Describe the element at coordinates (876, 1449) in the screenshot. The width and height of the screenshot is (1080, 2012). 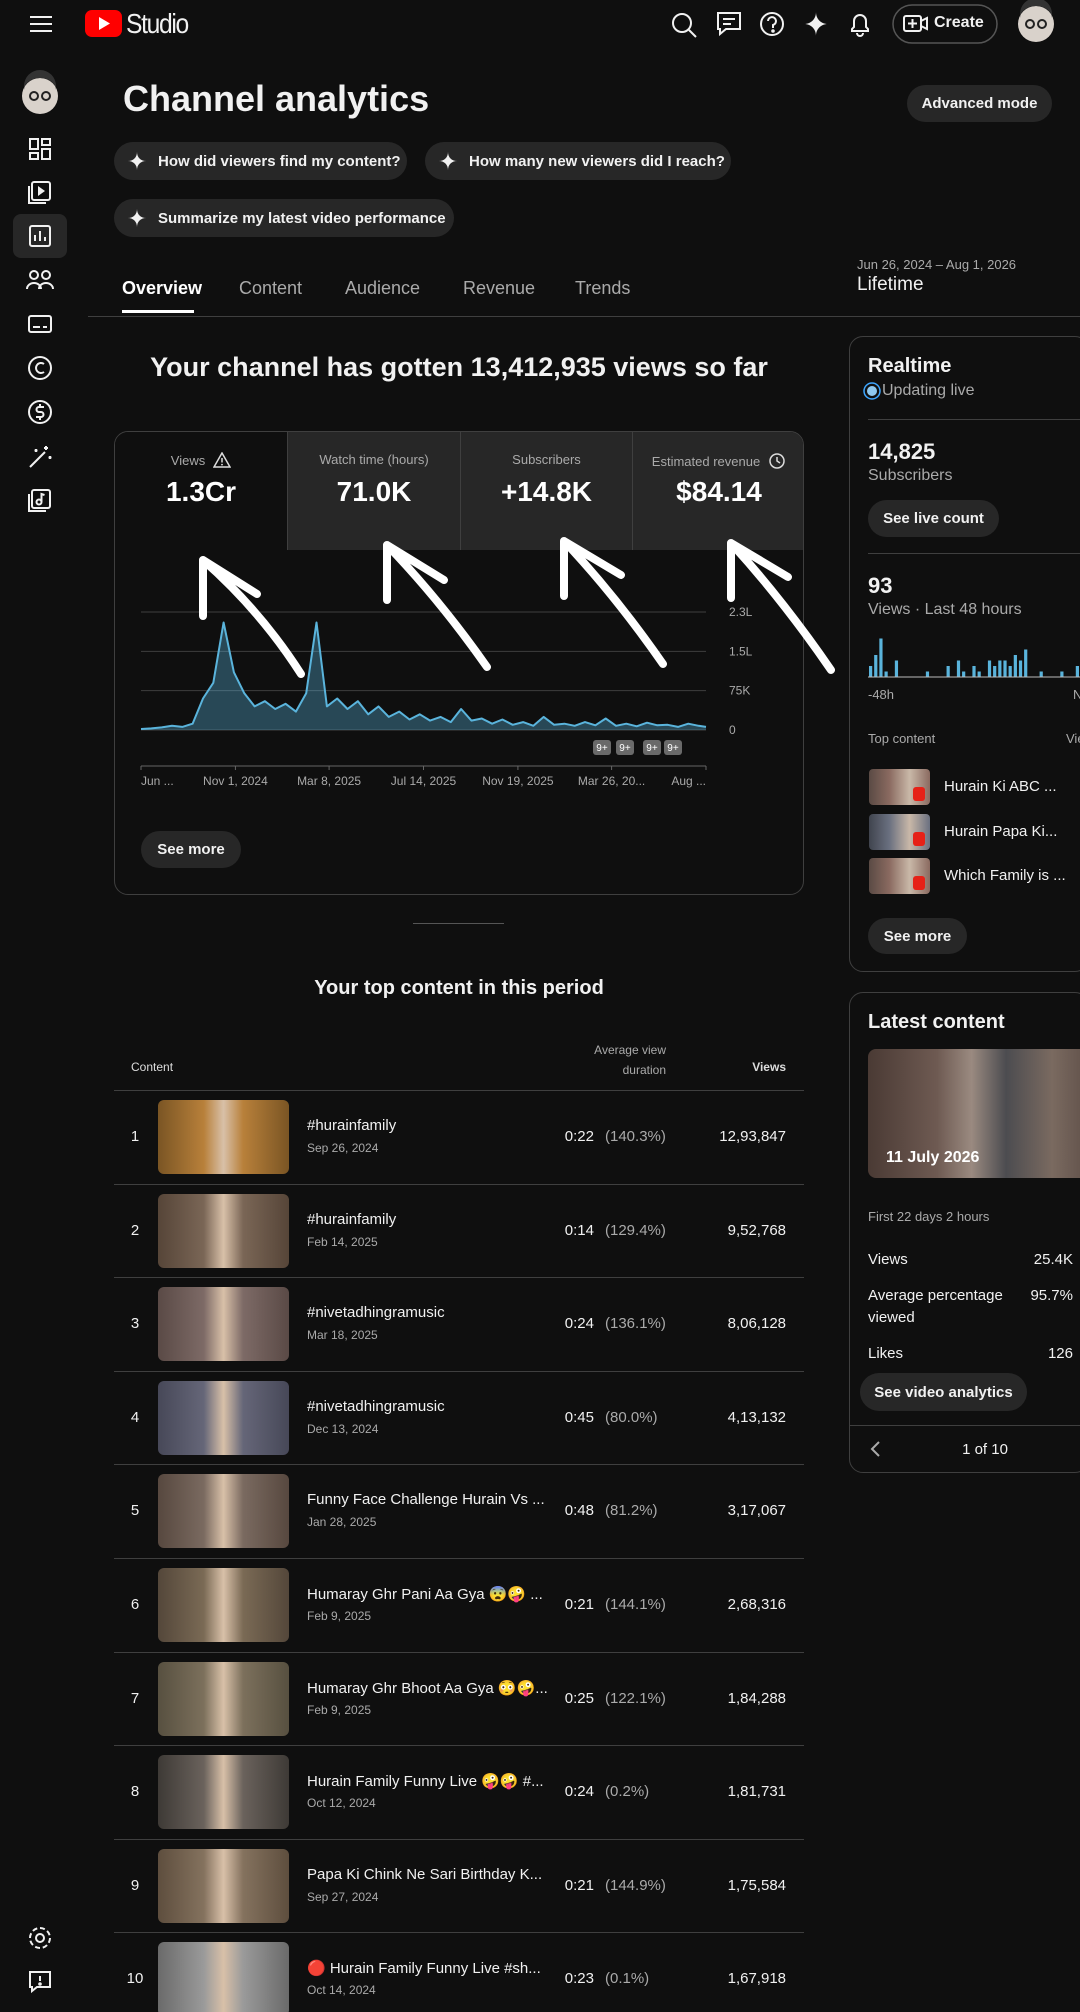
I see `prev-page-icon` at that location.